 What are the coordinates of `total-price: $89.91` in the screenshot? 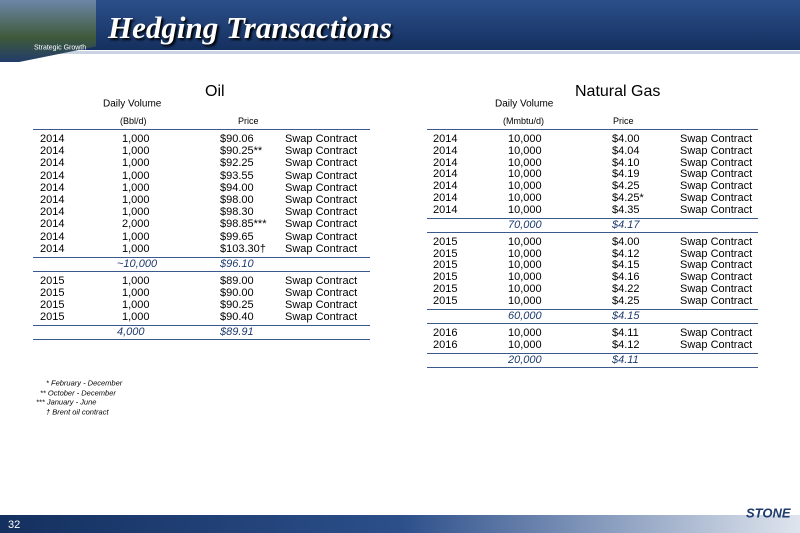 It's located at (237, 332).